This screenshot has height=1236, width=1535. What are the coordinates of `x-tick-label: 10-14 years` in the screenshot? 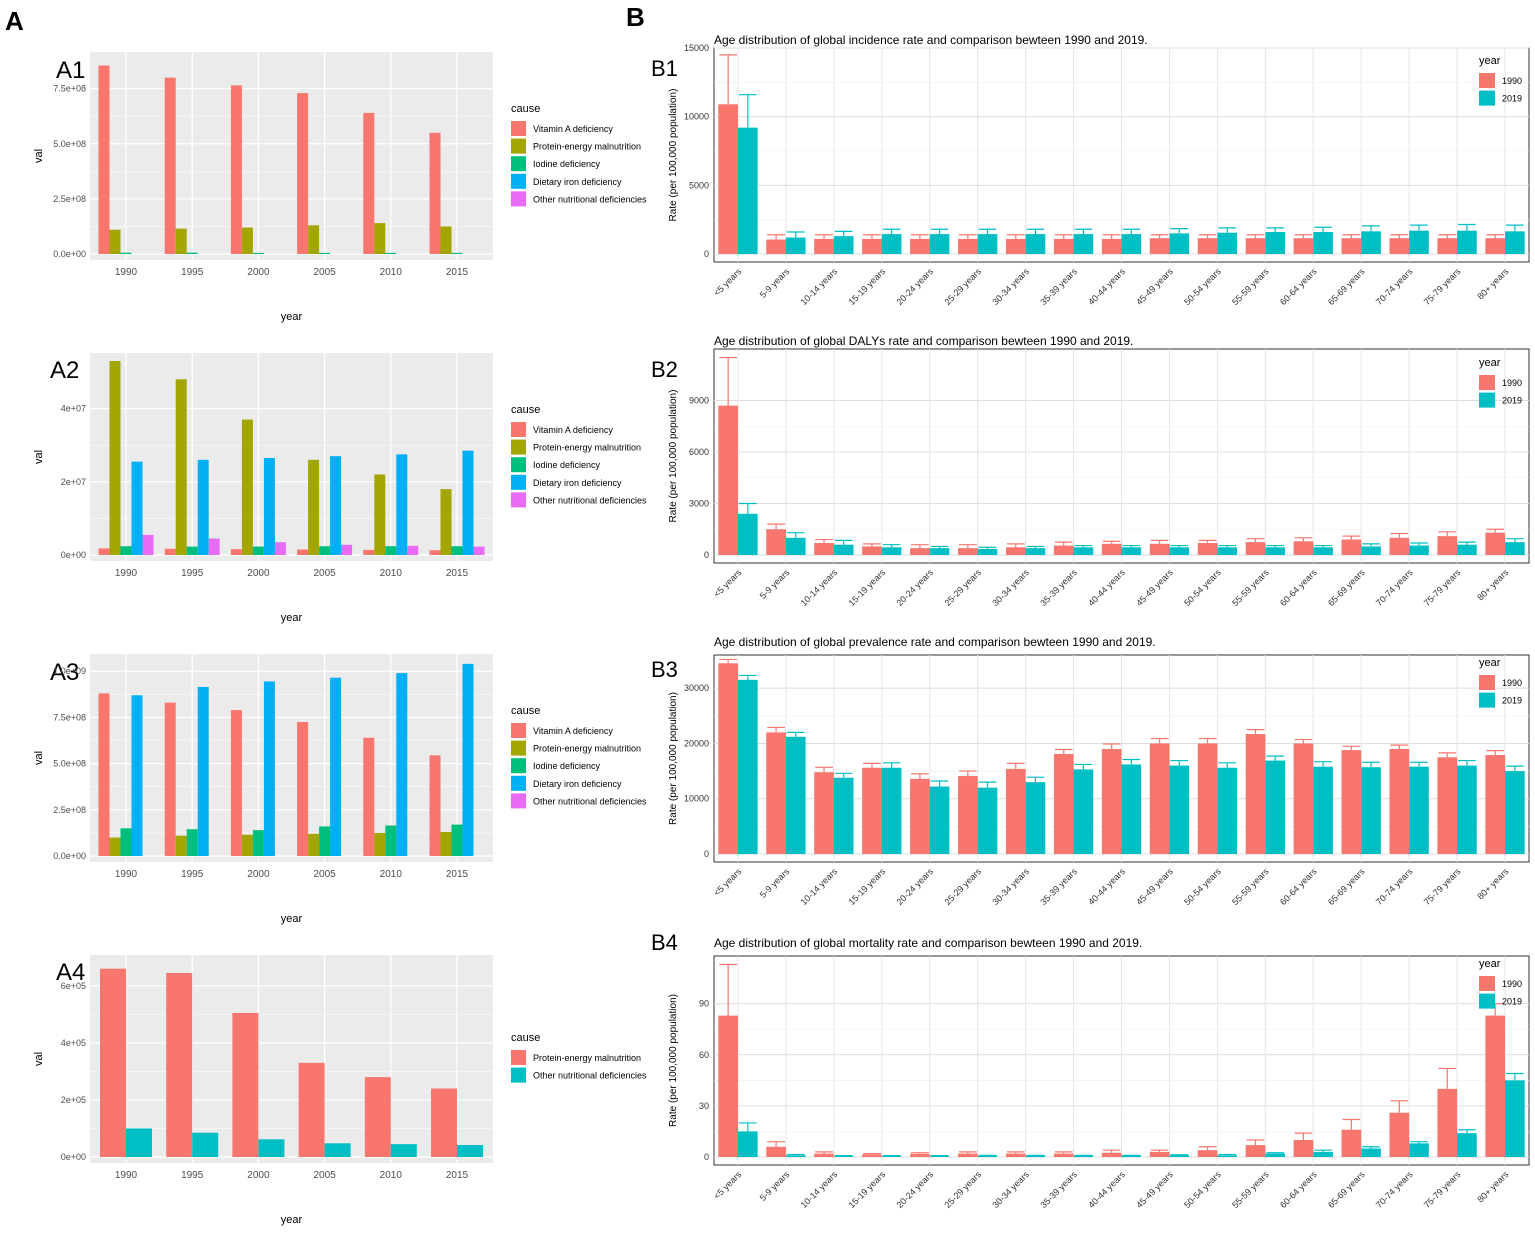 It's located at (819, 886).